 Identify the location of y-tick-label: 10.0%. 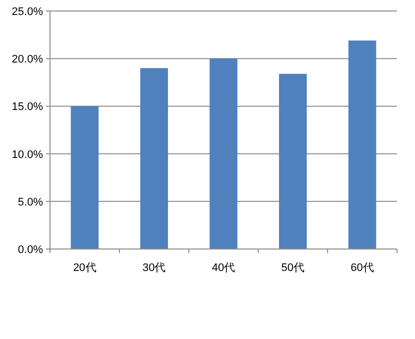
(28, 154).